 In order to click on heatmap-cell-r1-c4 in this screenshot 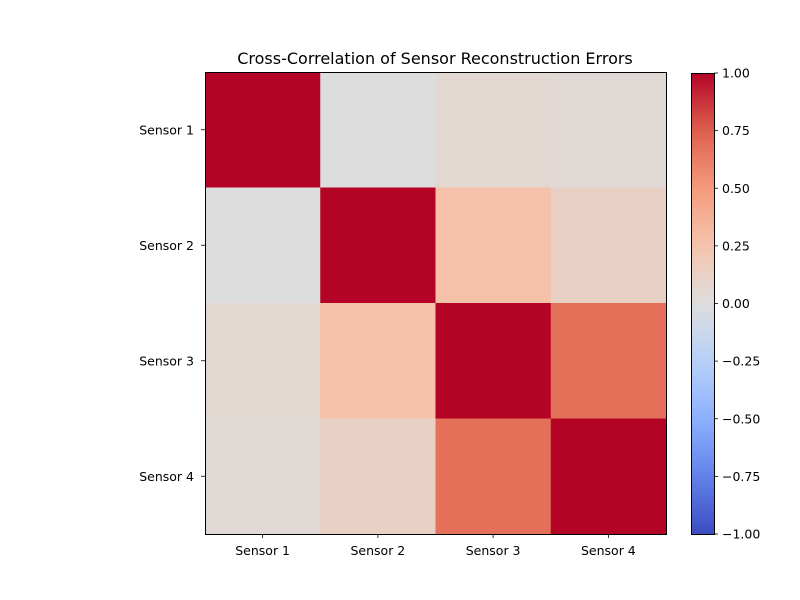, I will do `click(608, 130)`.